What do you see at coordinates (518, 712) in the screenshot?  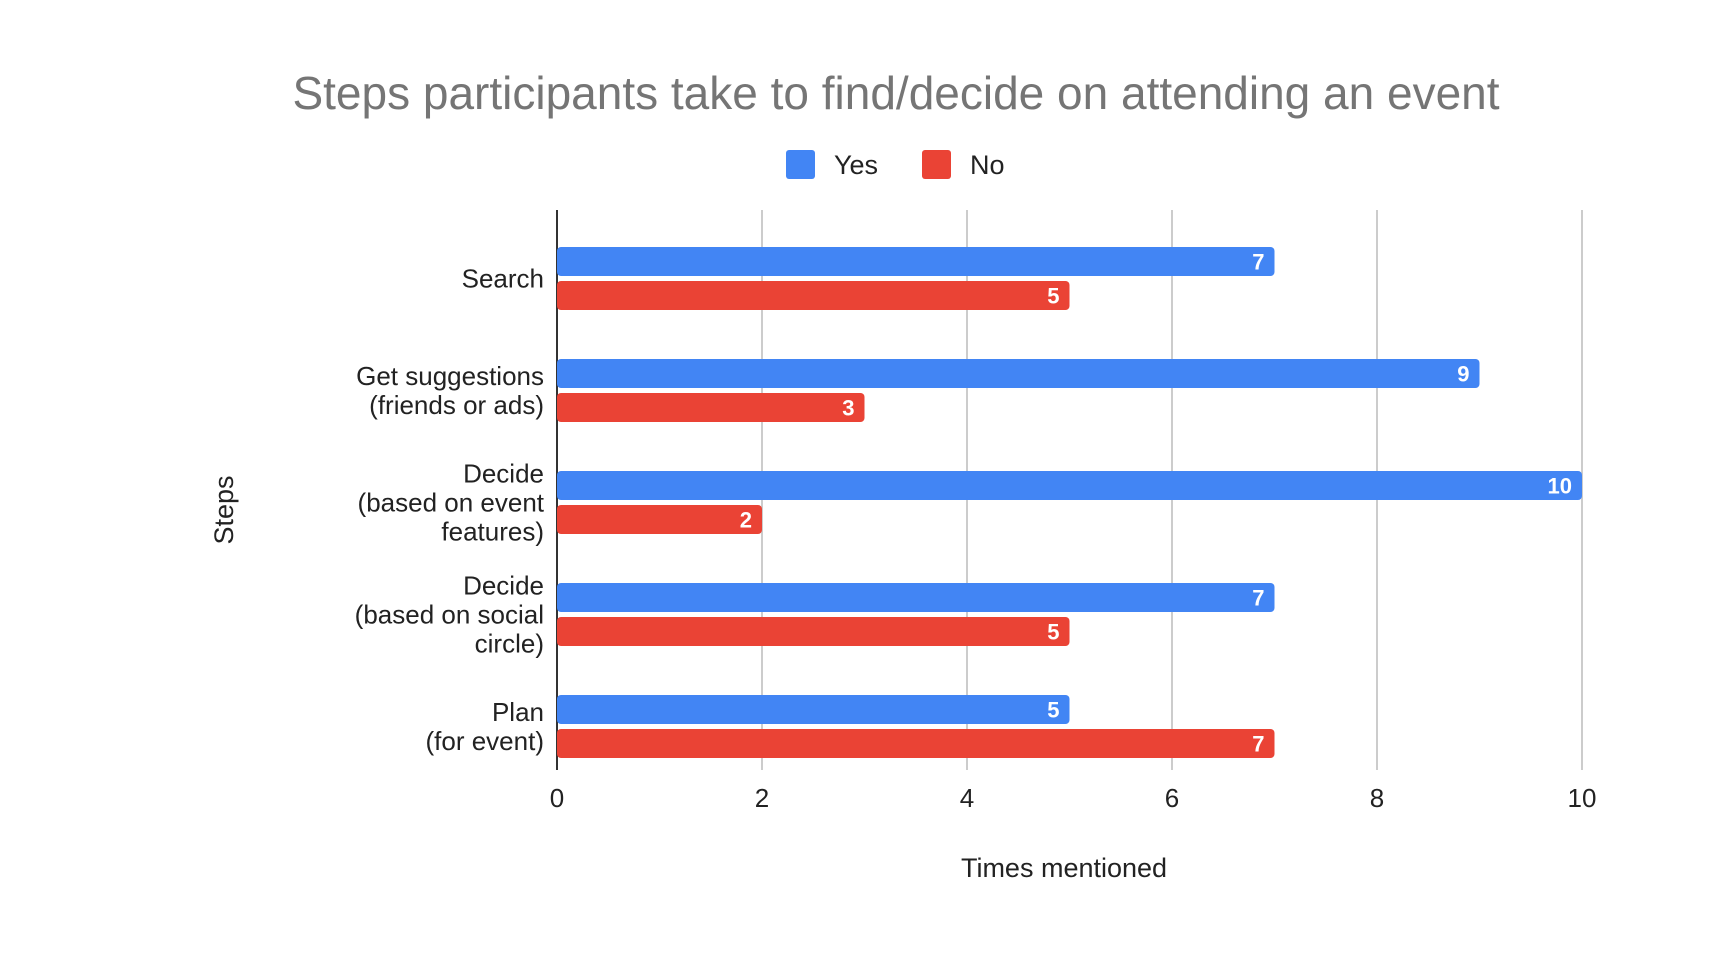 I see `category-label-line: Plan` at bounding box center [518, 712].